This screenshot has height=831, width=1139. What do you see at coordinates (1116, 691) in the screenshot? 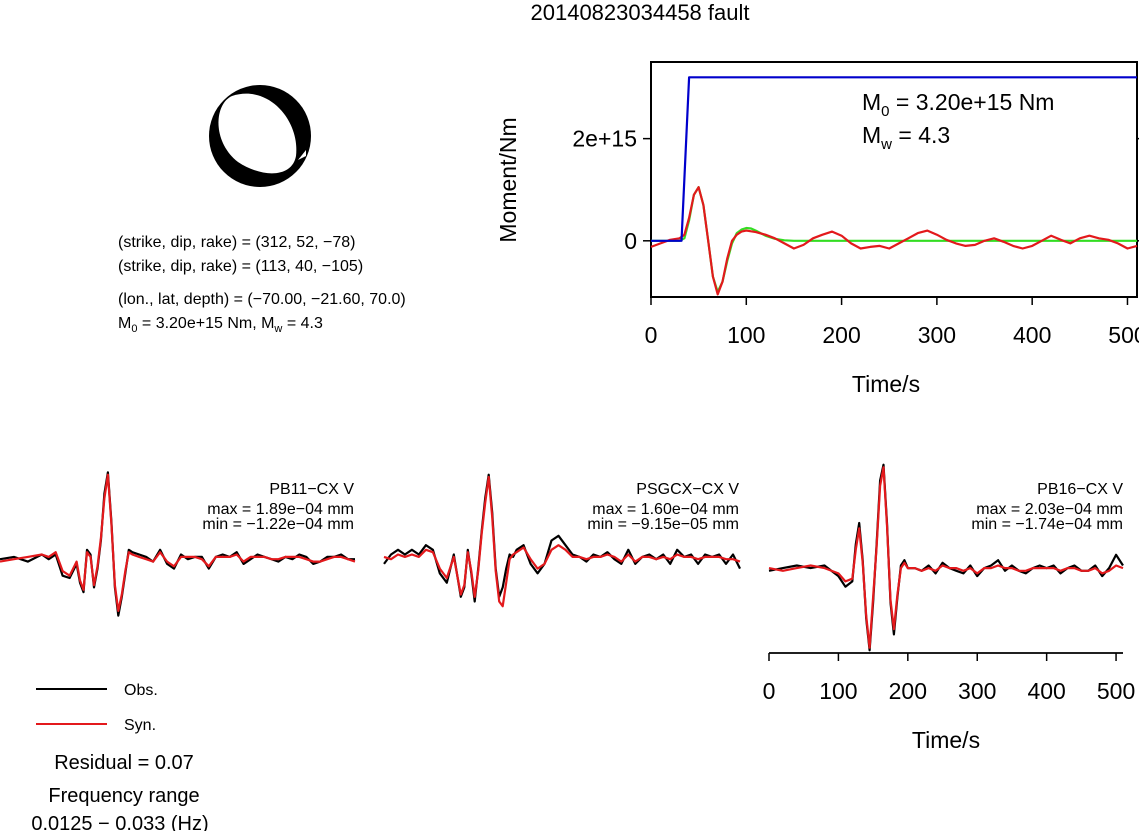
I see `time-tick-label: 500` at bounding box center [1116, 691].